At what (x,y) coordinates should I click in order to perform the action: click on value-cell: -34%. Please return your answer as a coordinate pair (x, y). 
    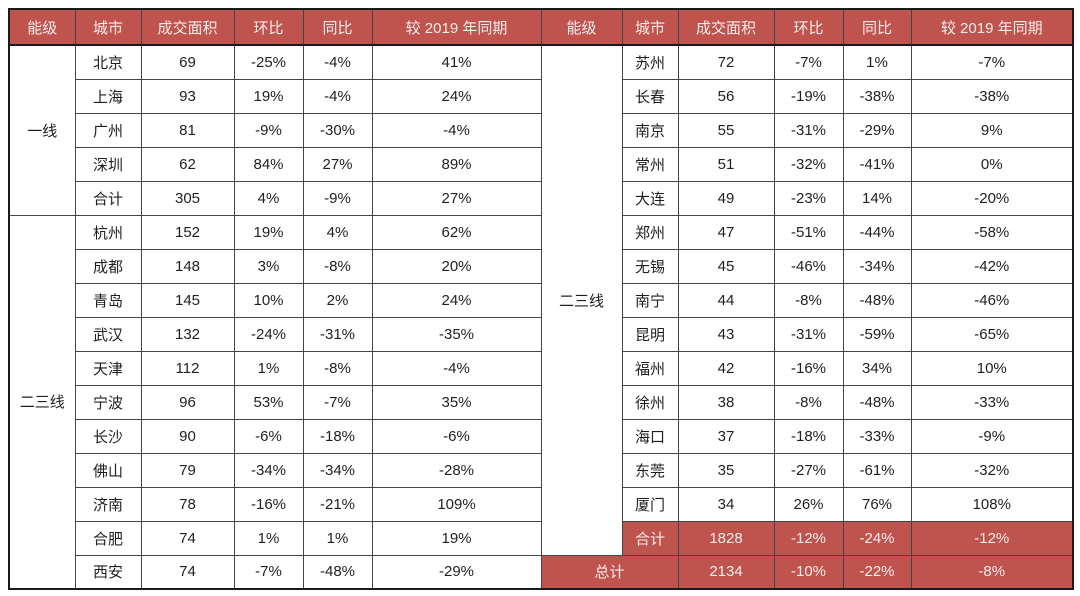
    Looking at the image, I should click on (337, 470).